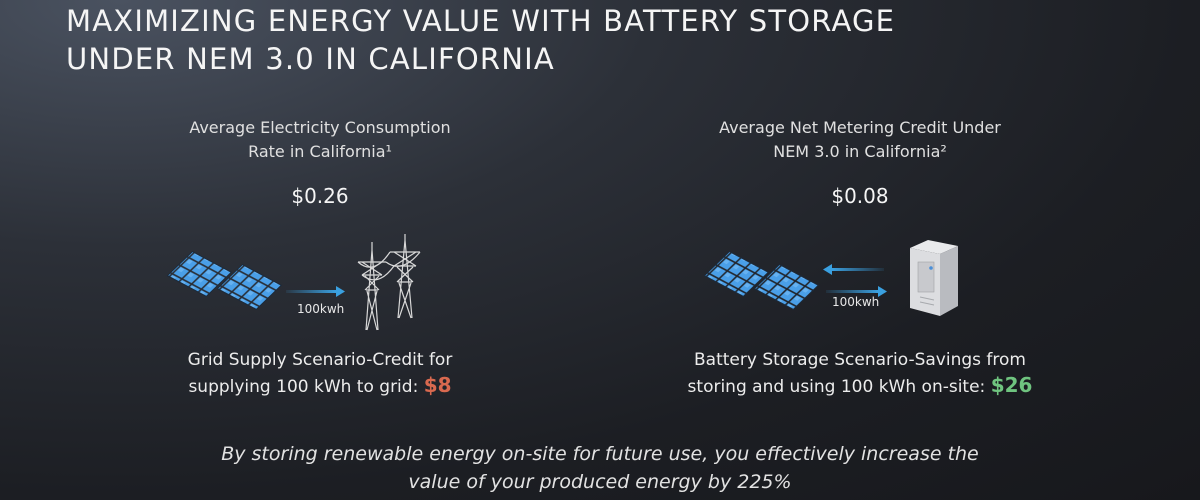 This screenshot has width=1200, height=500. Describe the element at coordinates (310, 59) in the screenshot. I see `title-line-2: UNDER NEM 3.0 IN CALIFORNIA` at that location.